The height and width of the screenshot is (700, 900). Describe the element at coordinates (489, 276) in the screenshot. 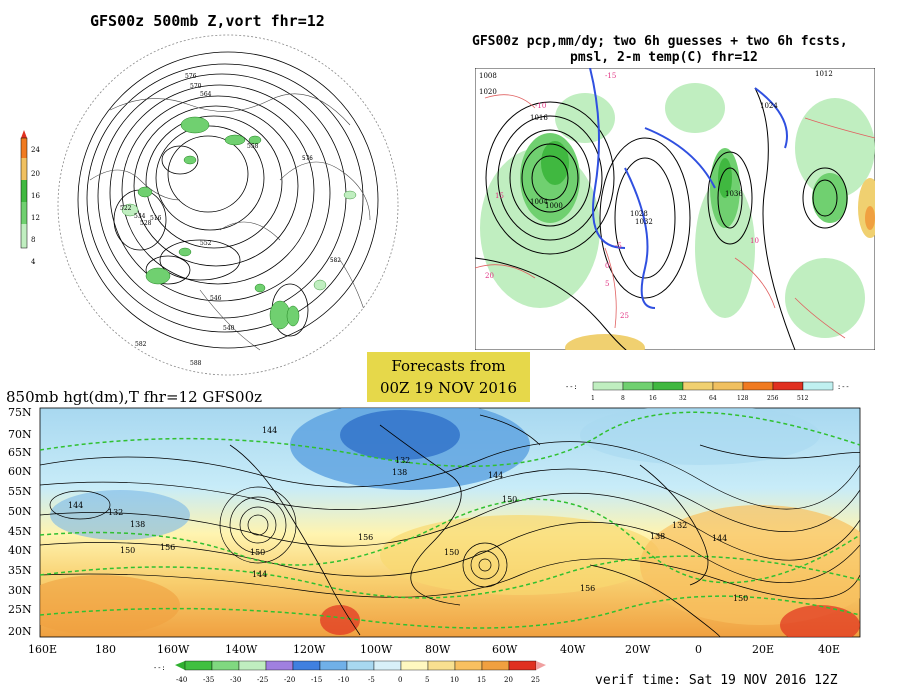

I see `pcp-t-label-7: 20` at that location.